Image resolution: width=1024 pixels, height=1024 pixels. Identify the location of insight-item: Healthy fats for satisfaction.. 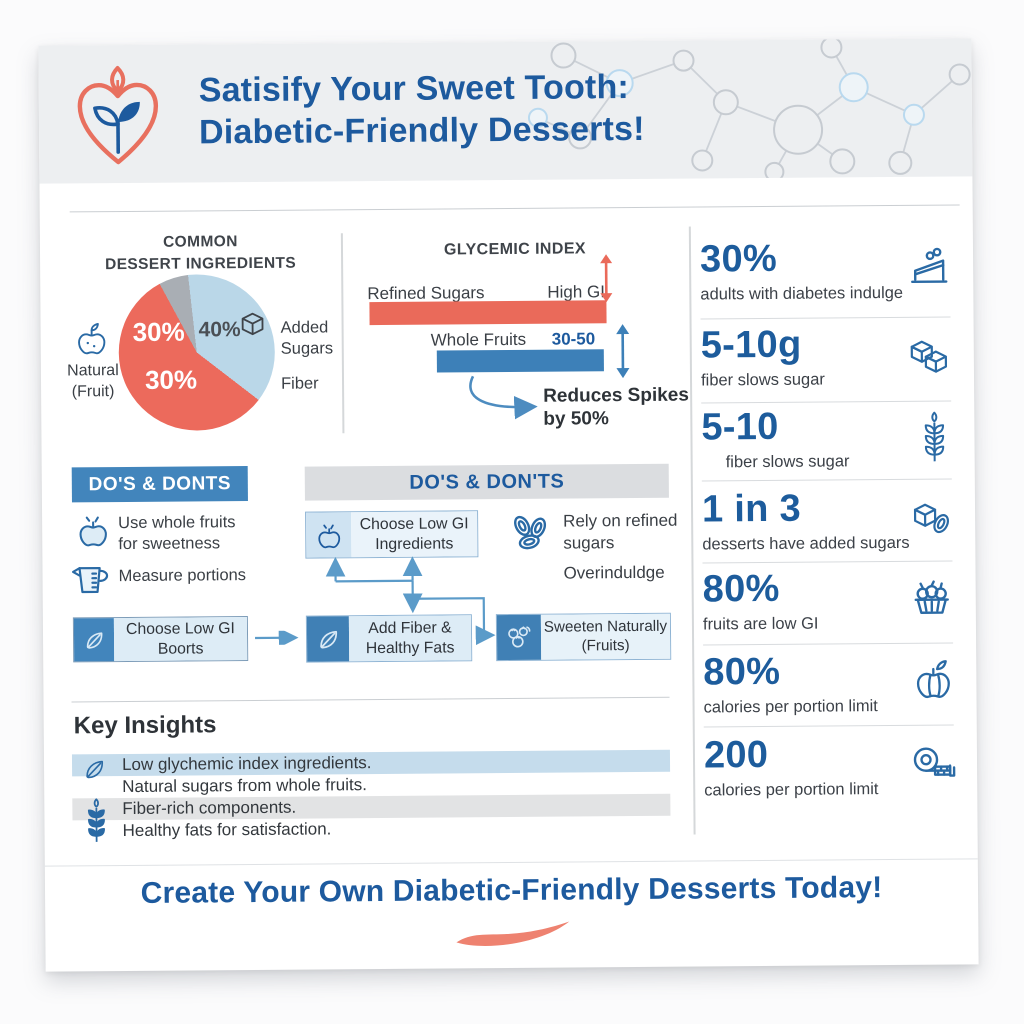
(227, 830).